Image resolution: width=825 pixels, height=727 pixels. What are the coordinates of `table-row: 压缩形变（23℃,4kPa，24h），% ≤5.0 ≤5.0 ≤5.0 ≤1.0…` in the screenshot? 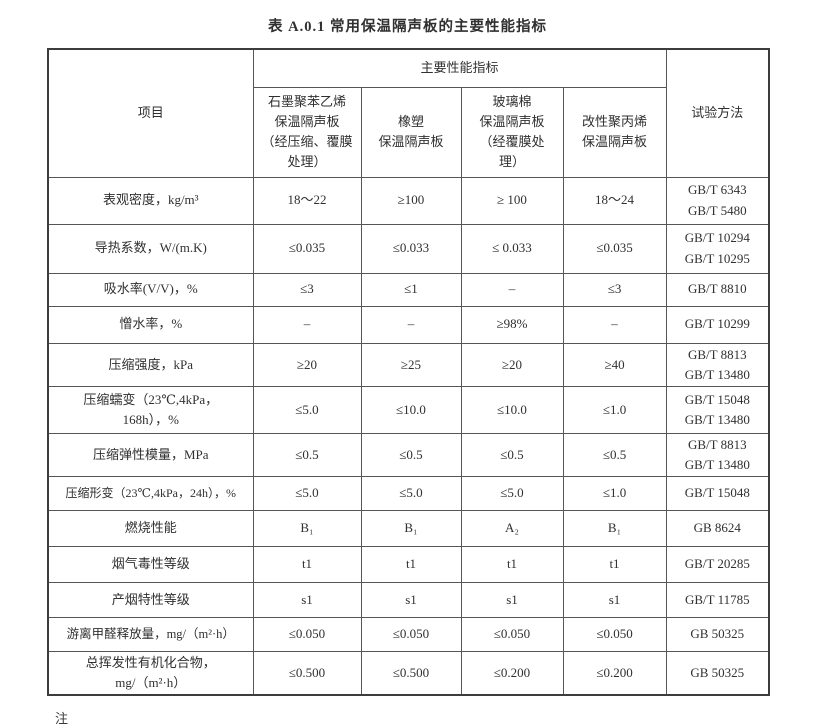 It's located at (408, 494).